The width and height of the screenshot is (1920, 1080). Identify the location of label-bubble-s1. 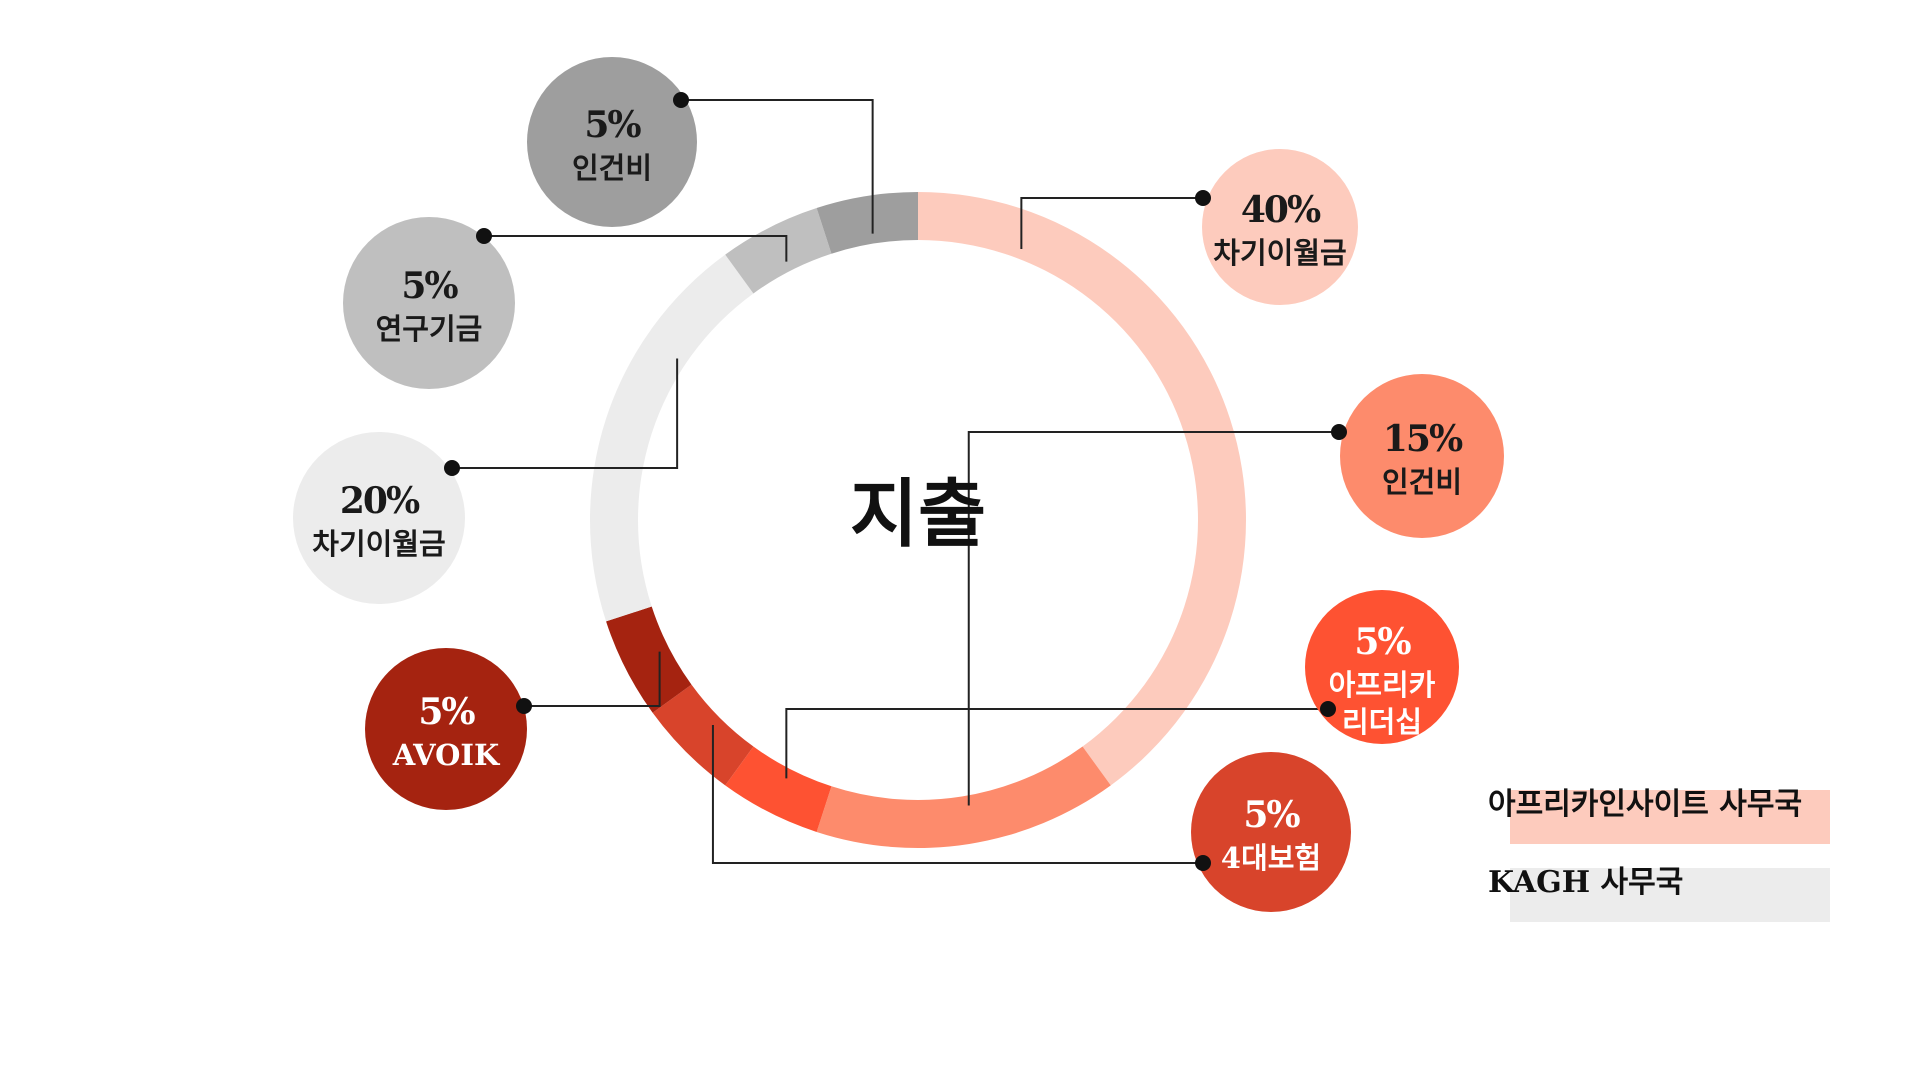
(1280, 227).